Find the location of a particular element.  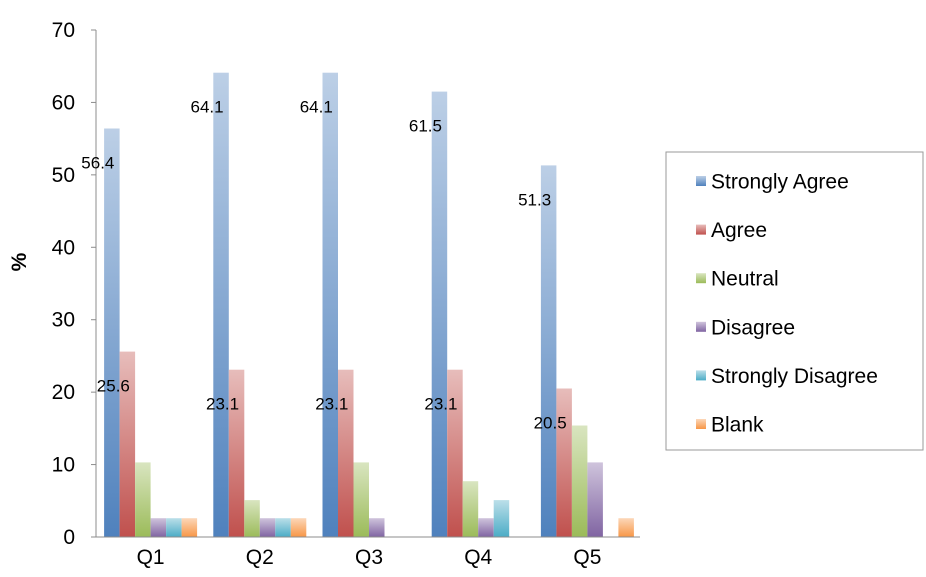

legend-label-disagree: Disagree is located at coordinates (753, 327).